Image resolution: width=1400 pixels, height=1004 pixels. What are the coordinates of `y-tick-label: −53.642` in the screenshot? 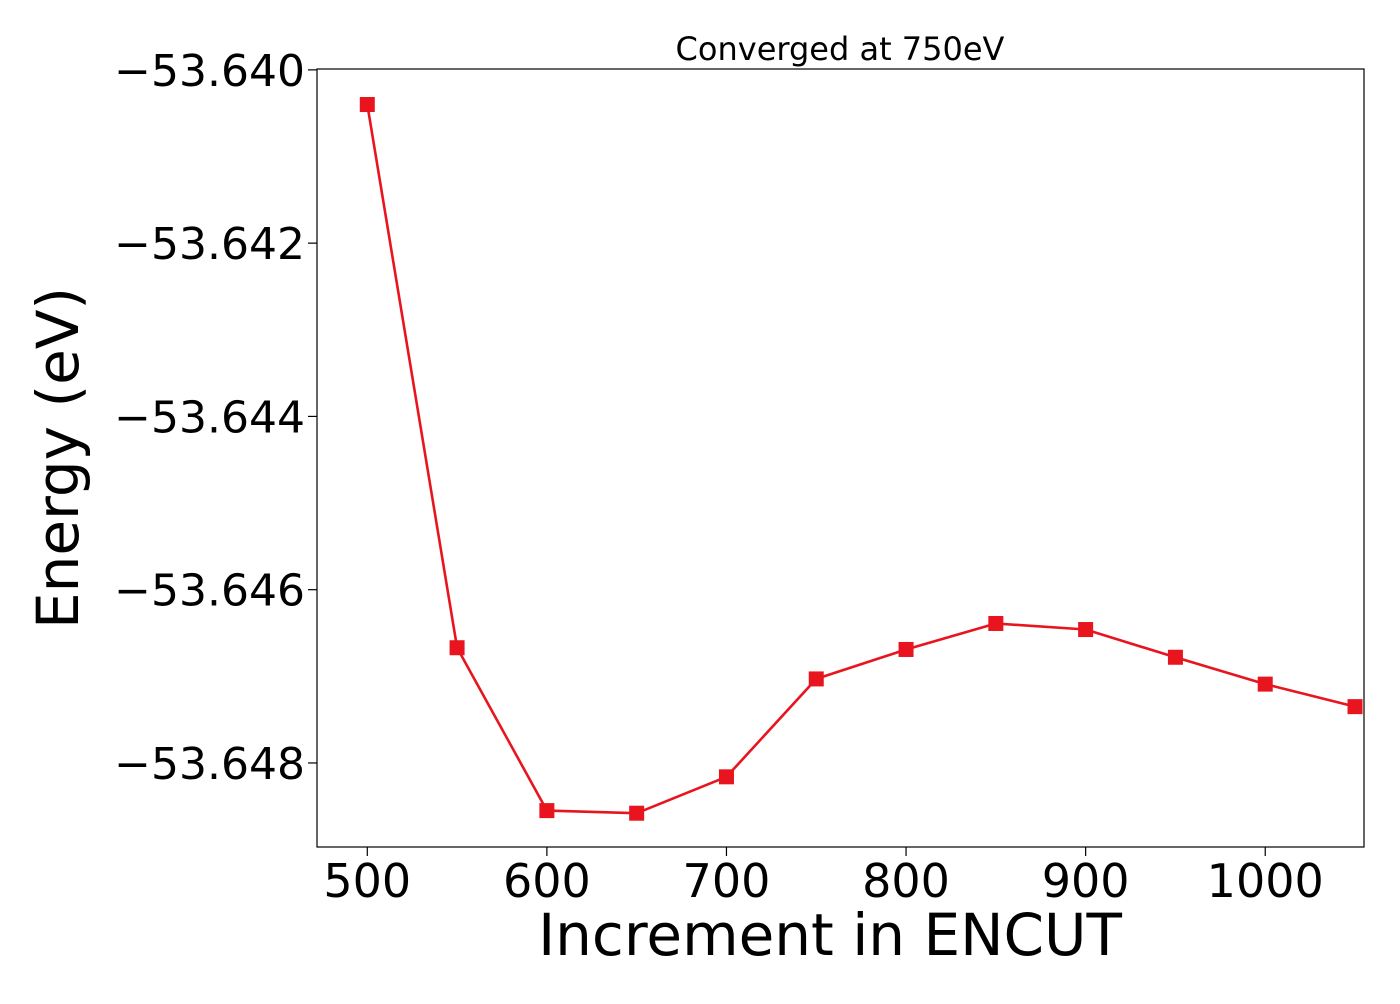 It's located at (209, 244).